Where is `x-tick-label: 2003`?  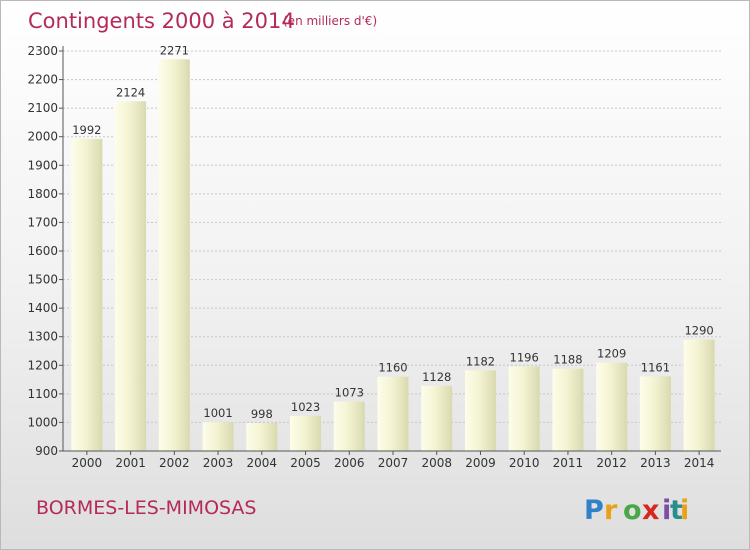 x-tick-label: 2003 is located at coordinates (218, 463).